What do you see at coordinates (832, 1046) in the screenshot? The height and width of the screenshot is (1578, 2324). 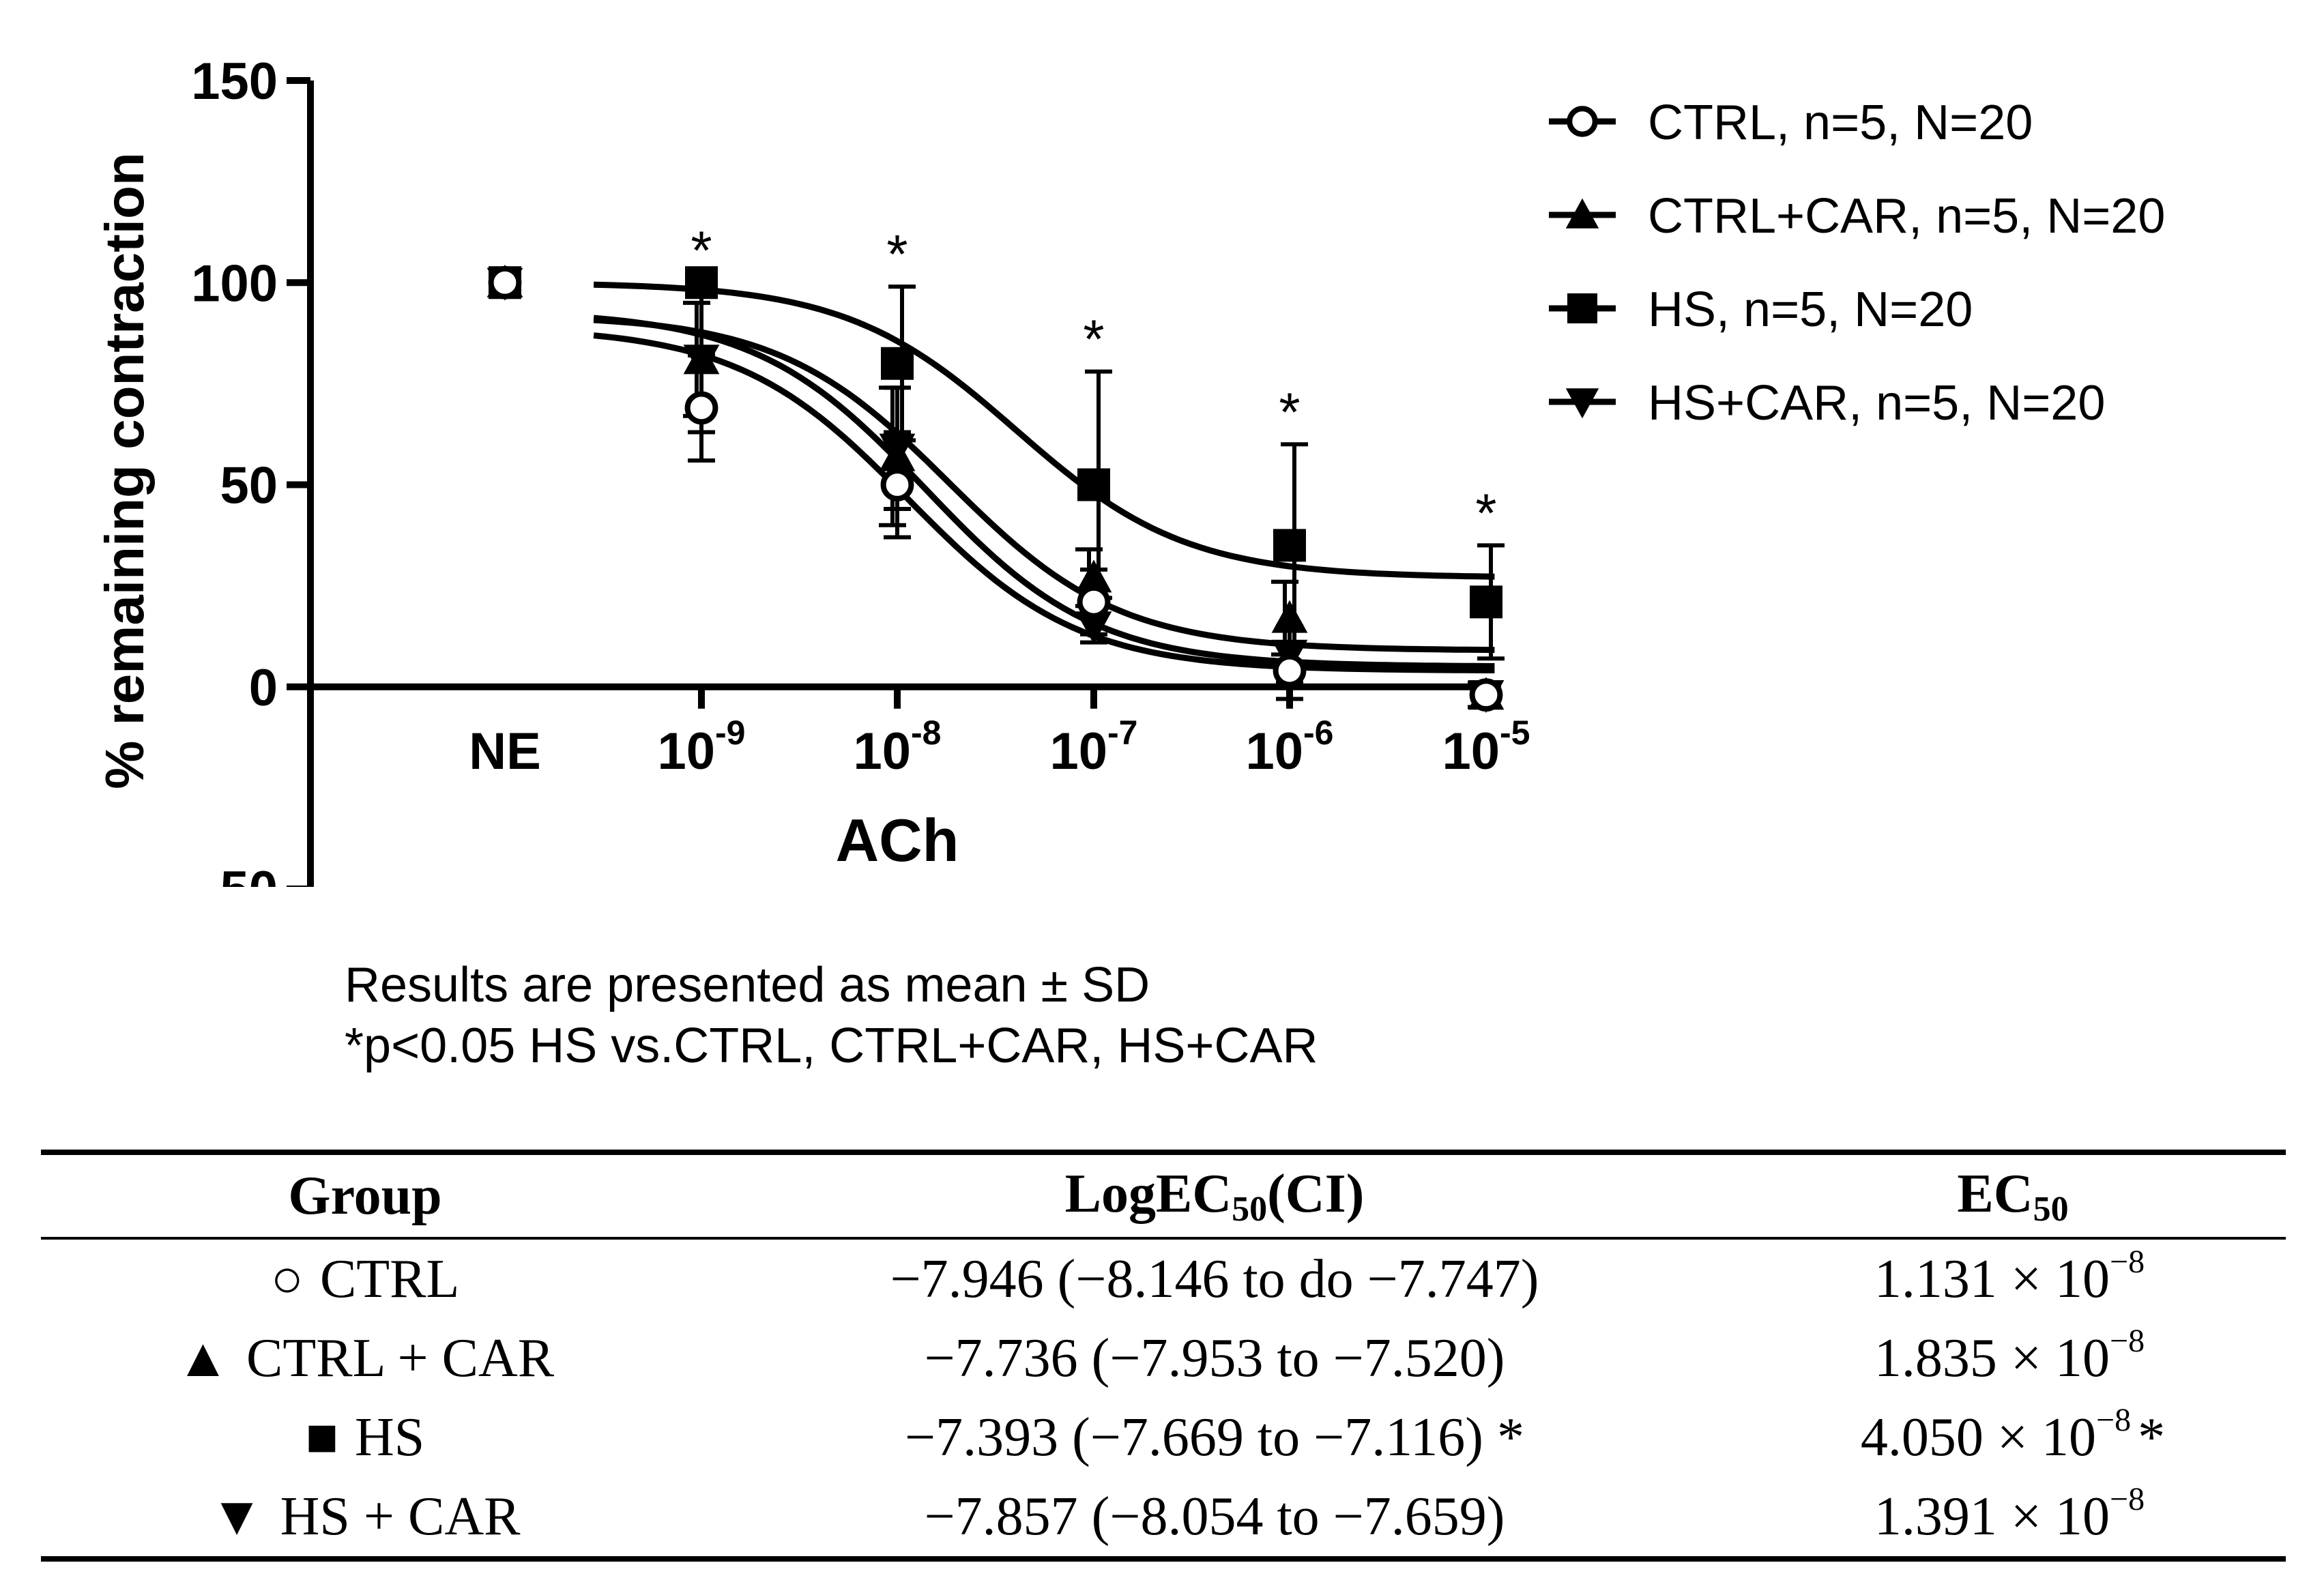 I see `note-line-2: *p<0.05 HS vs.CTRL, CTRL+CAR, HS+CAR` at bounding box center [832, 1046].